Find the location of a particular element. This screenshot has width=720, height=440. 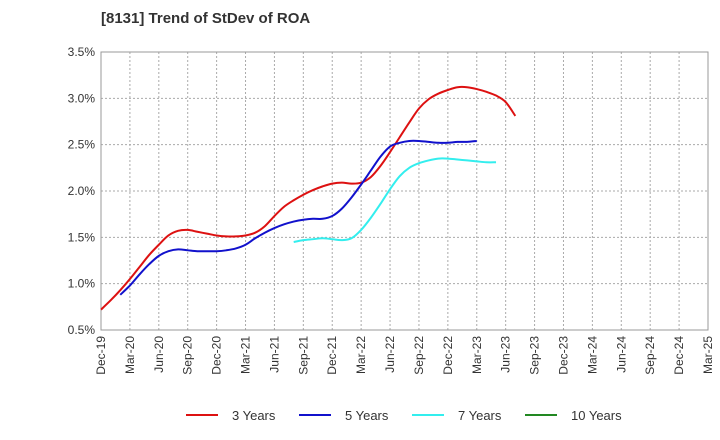

x-tick-label: Jun-24 is located at coordinates (621, 354).